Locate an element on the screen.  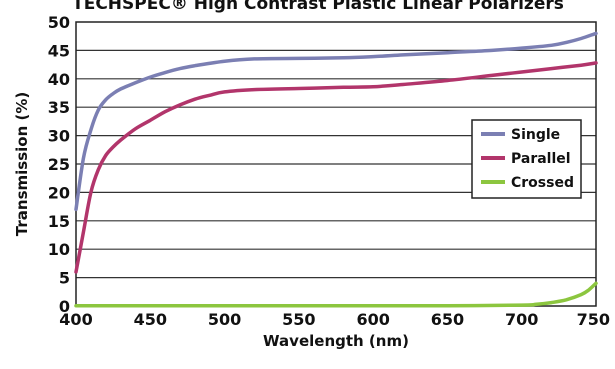
y-tick-label: 30 is located at coordinates (59, 136).